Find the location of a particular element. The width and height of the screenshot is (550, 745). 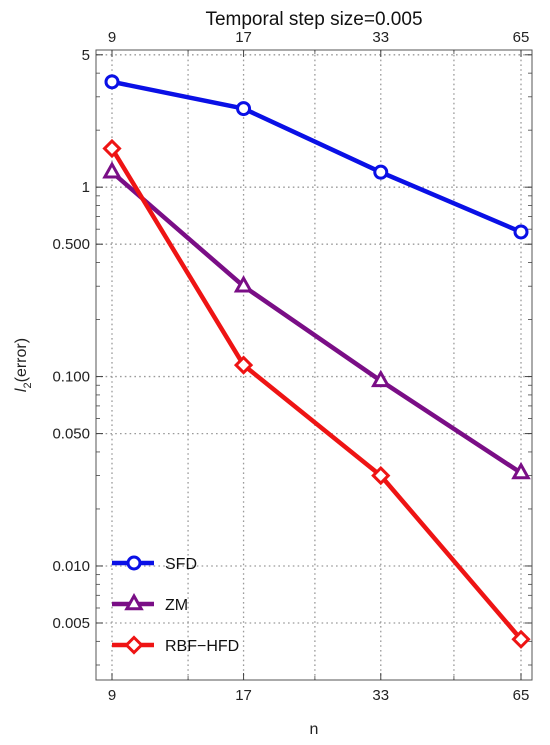

y-tick-label: 0.010 is located at coordinates (71, 566).